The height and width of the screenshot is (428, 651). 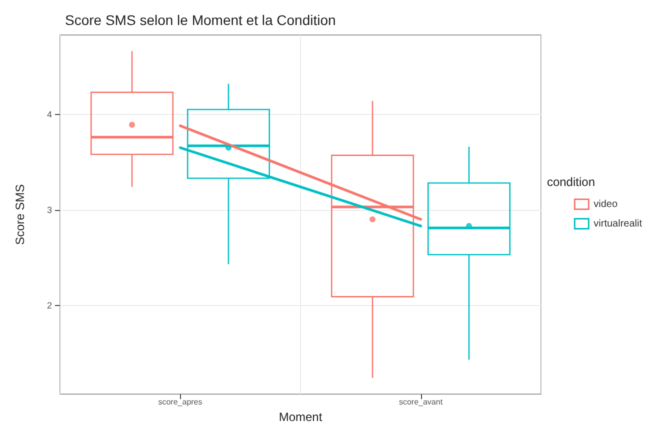 I want to click on legend-label: video, so click(x=606, y=204).